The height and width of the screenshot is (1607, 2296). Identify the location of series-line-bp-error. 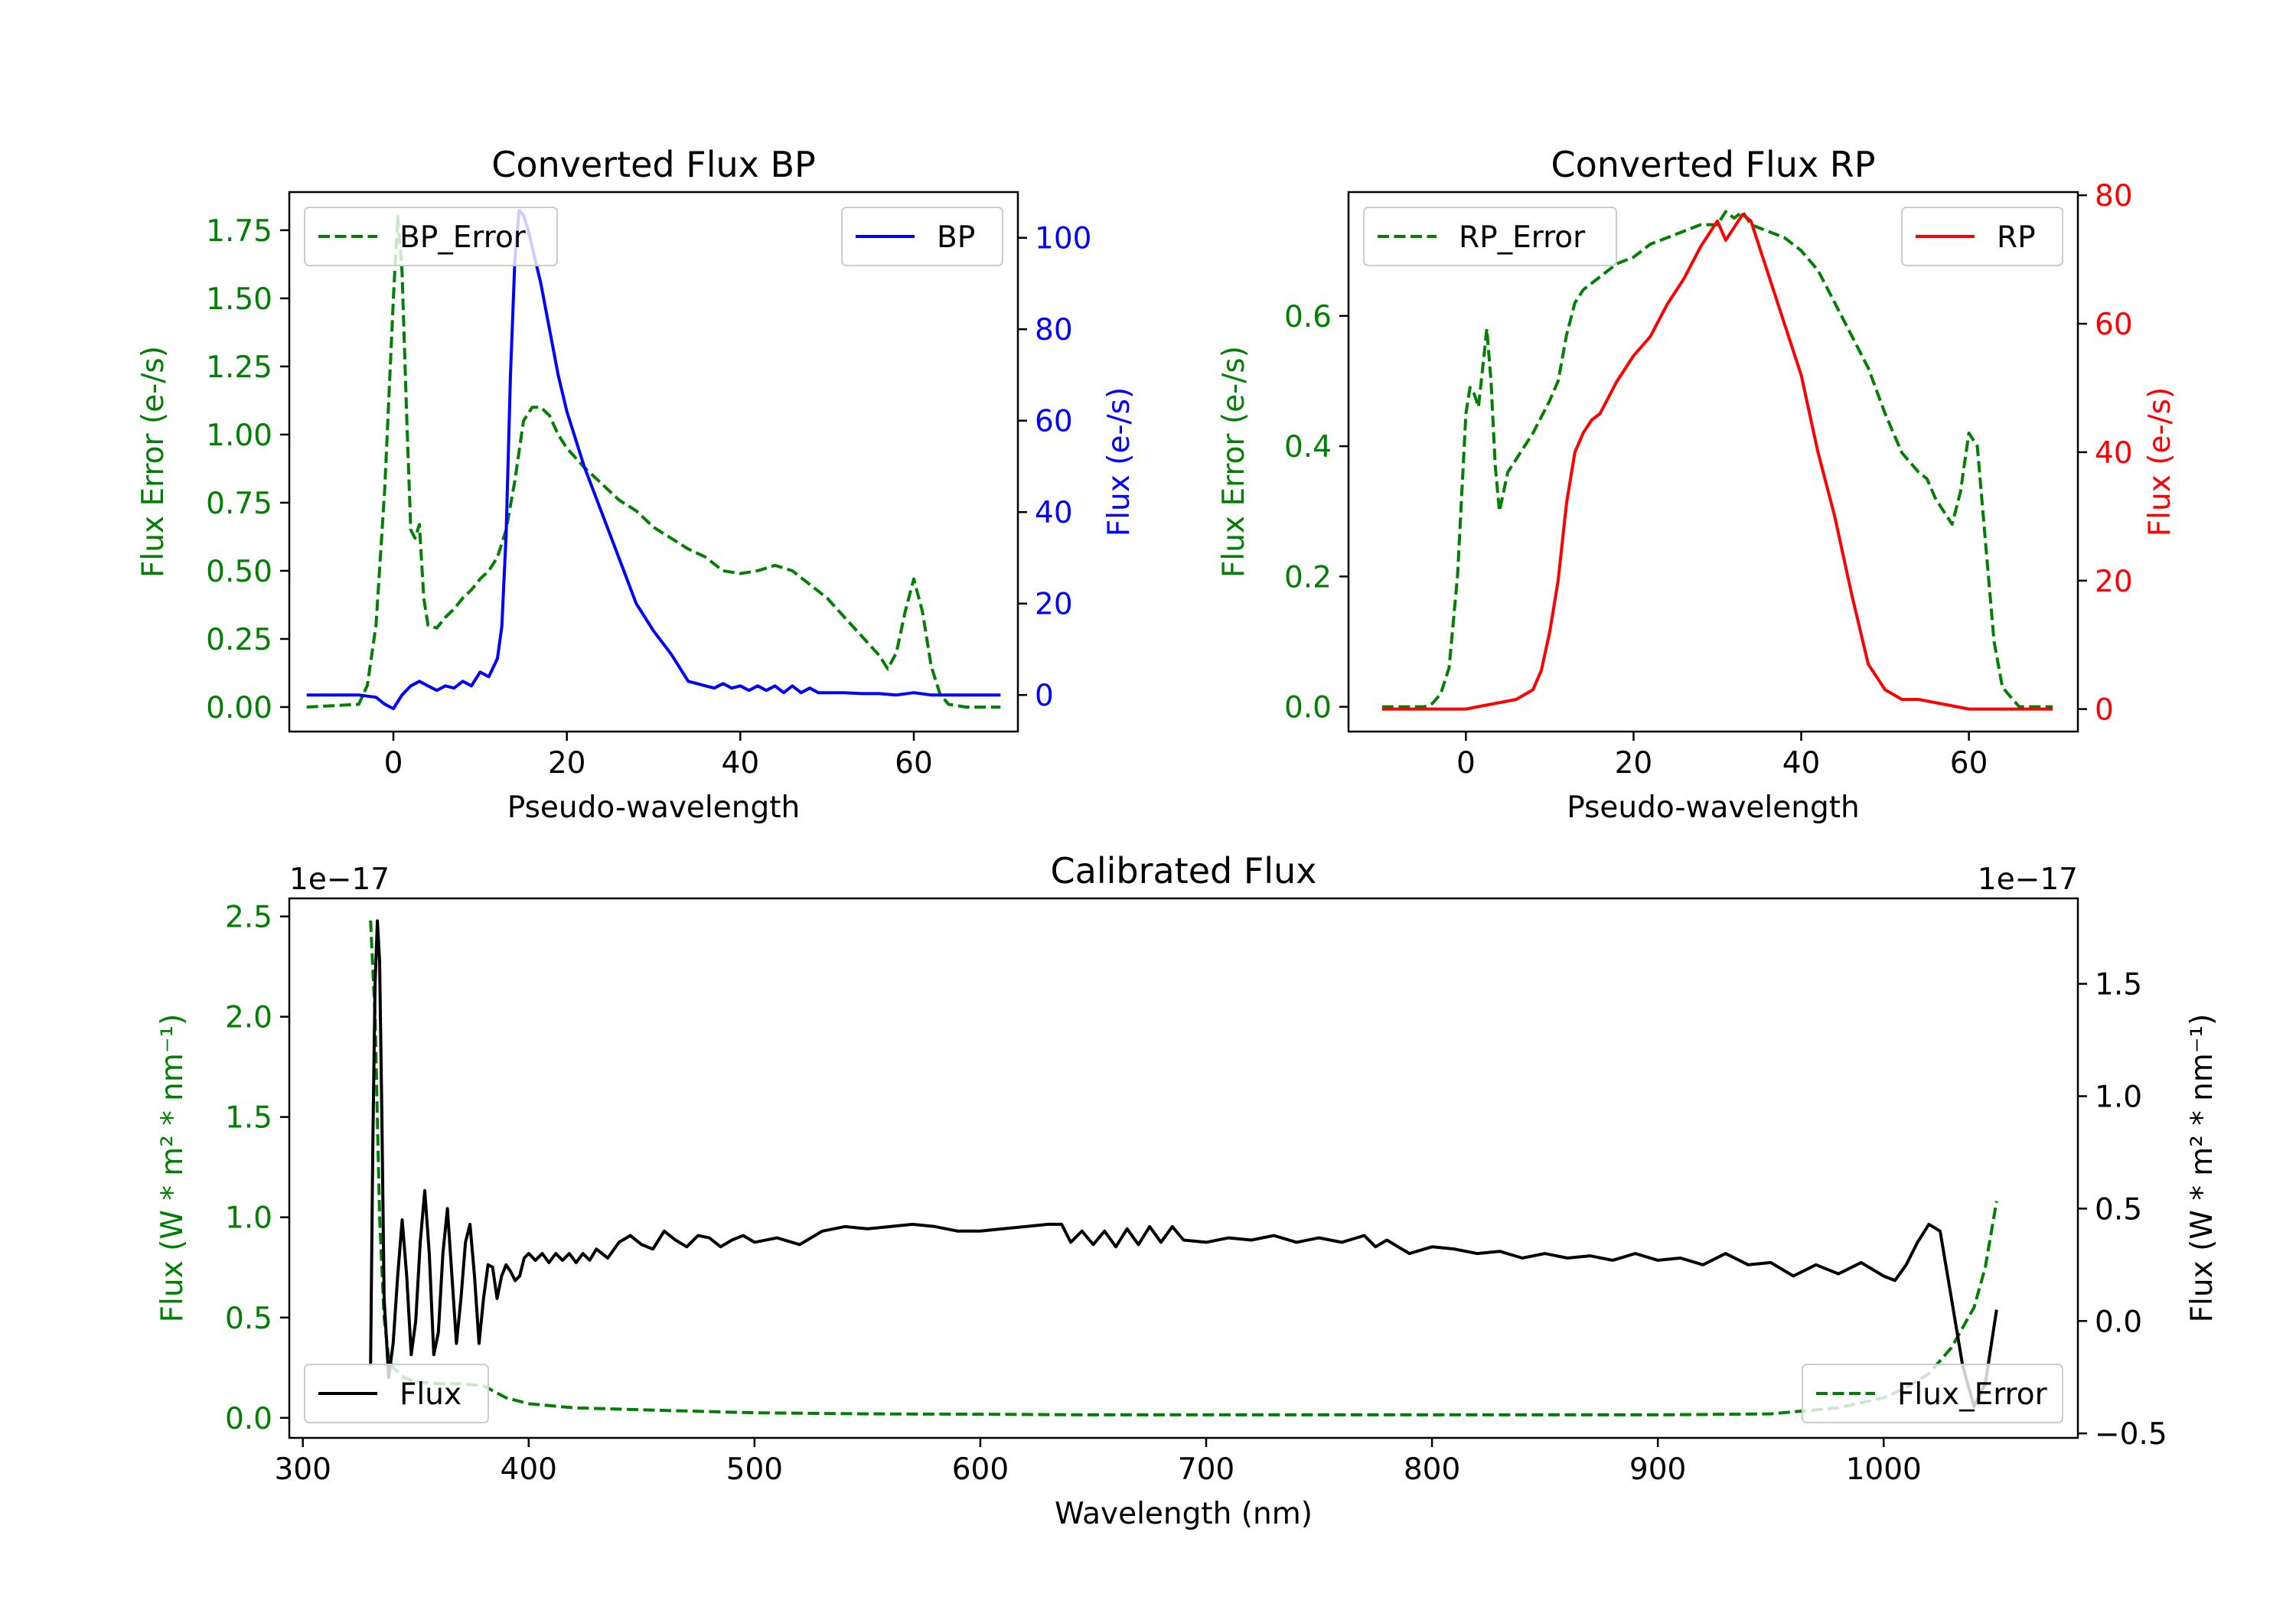
(653, 462).